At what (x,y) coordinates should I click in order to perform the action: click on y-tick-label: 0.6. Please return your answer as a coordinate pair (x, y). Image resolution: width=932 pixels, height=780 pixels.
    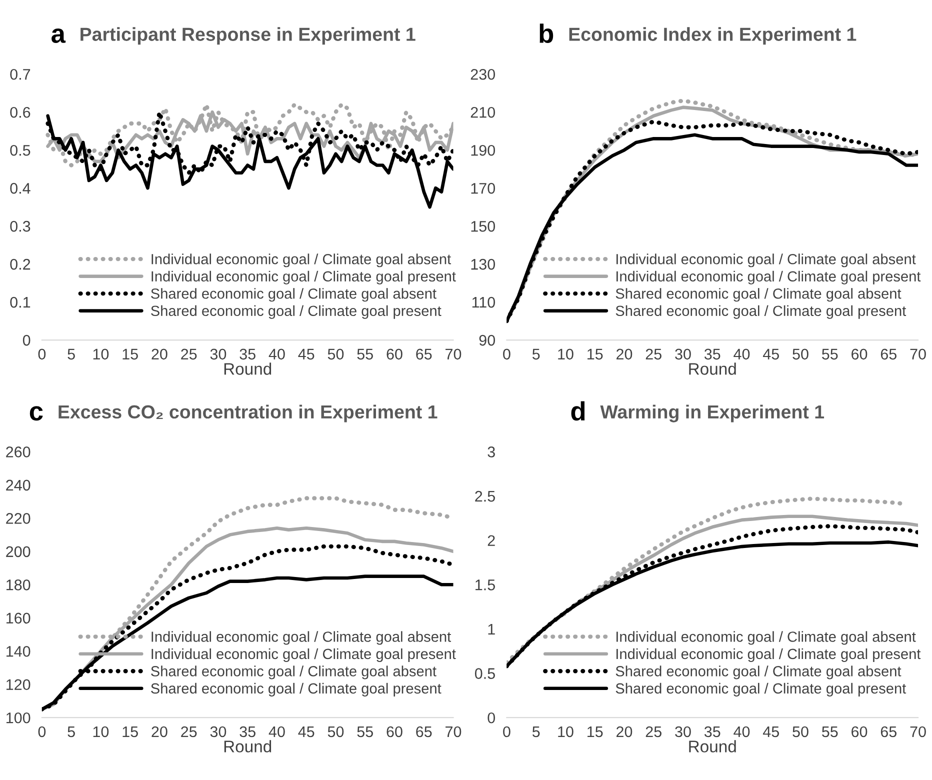
    Looking at the image, I should click on (20, 112).